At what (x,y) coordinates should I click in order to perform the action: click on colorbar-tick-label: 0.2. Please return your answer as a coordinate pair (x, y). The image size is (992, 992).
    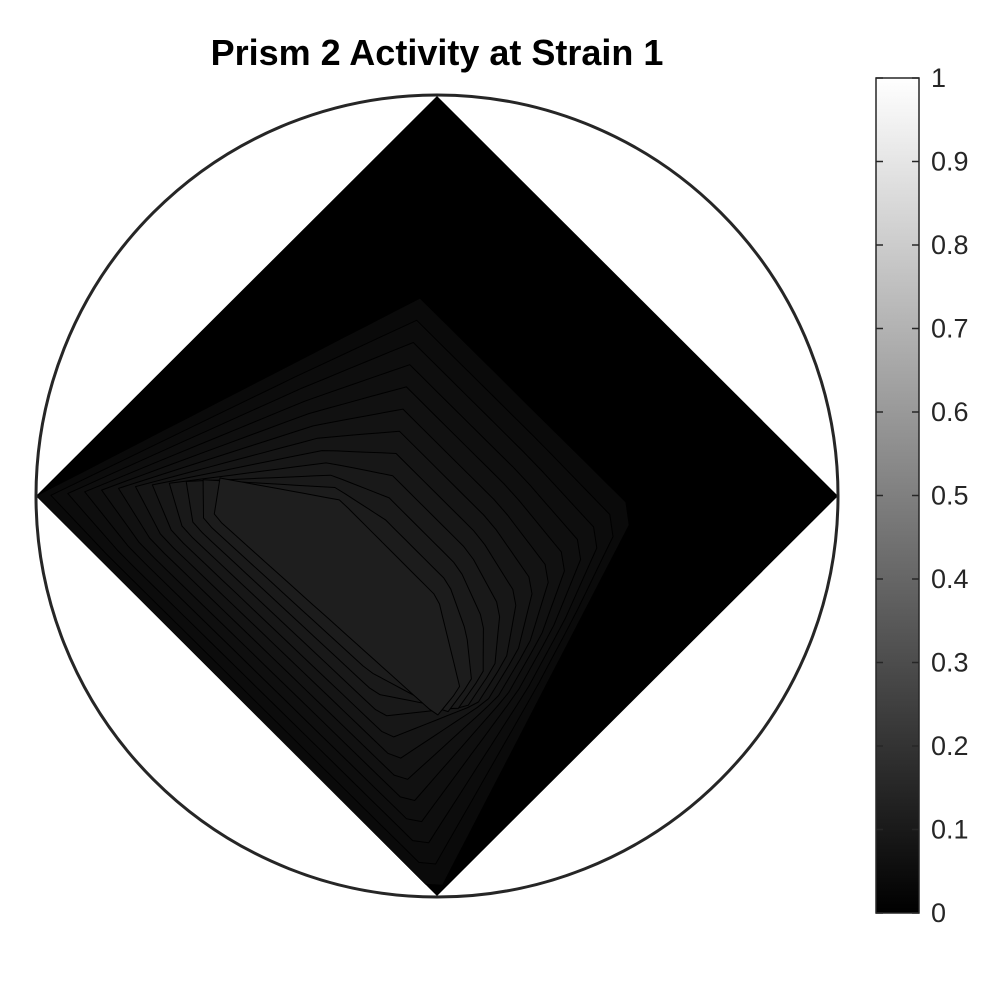
    Looking at the image, I should click on (950, 746).